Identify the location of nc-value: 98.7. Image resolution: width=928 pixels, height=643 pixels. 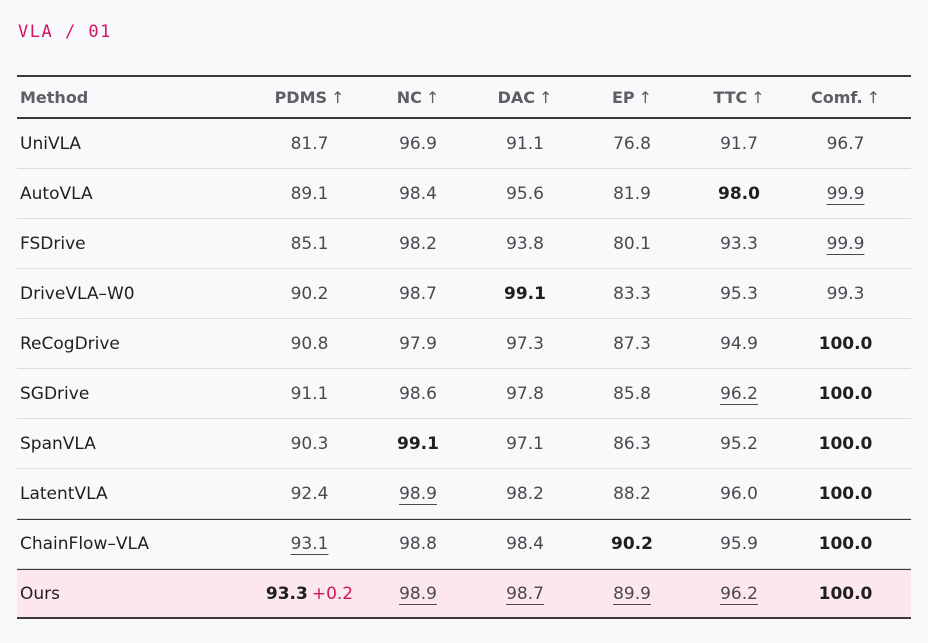
(418, 293).